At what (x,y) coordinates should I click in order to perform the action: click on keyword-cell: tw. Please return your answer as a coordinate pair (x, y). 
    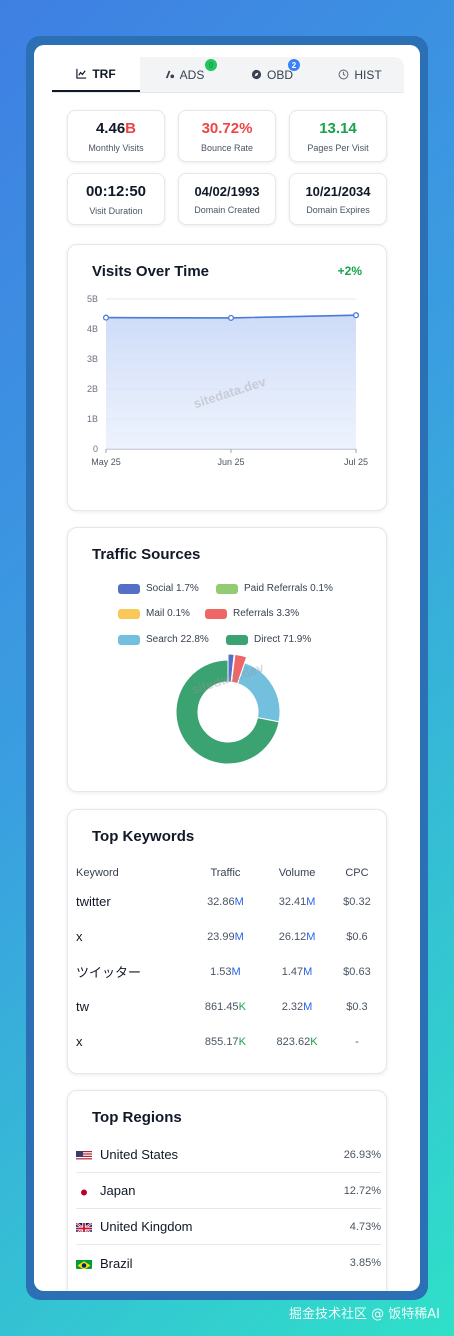
    Looking at the image, I should click on (82, 1006).